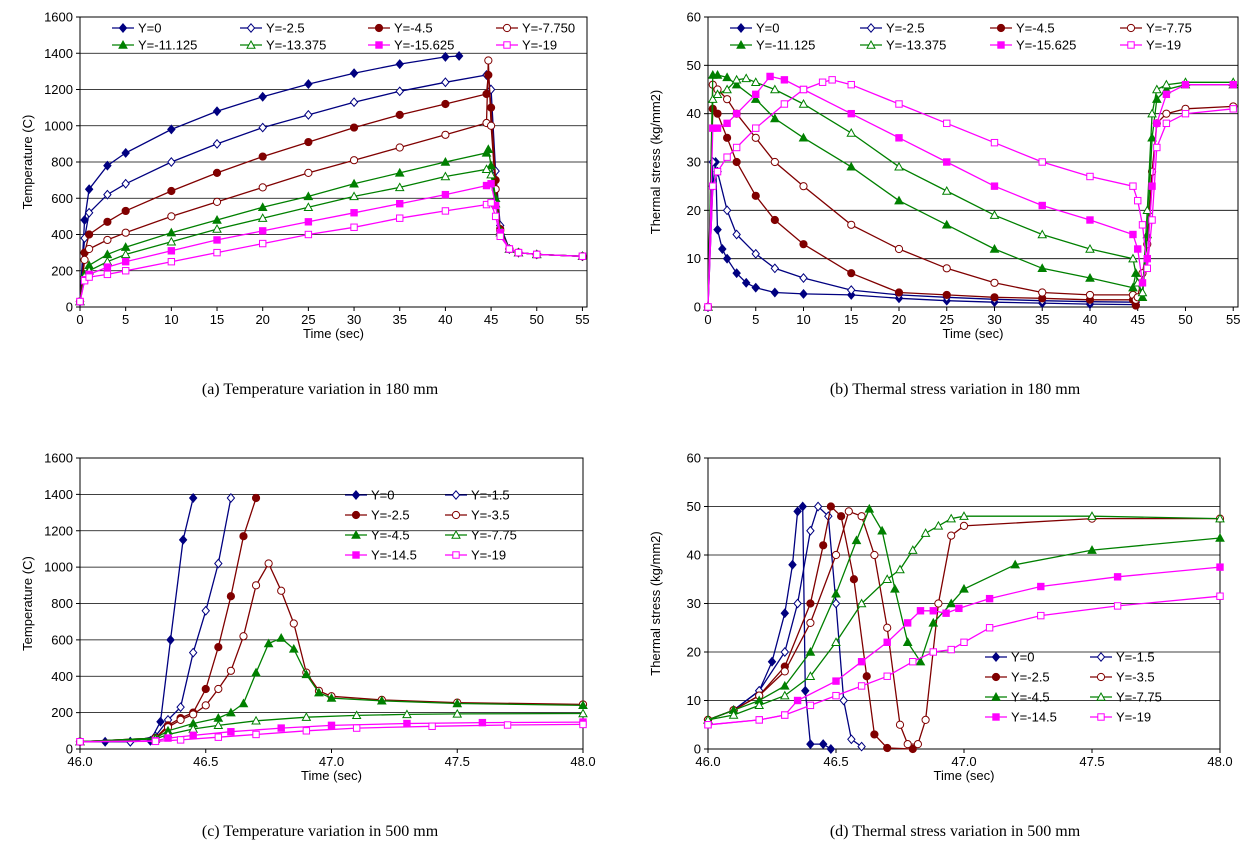  What do you see at coordinates (62, 603) in the screenshot?
I see `y-tick-label: 800` at bounding box center [62, 603].